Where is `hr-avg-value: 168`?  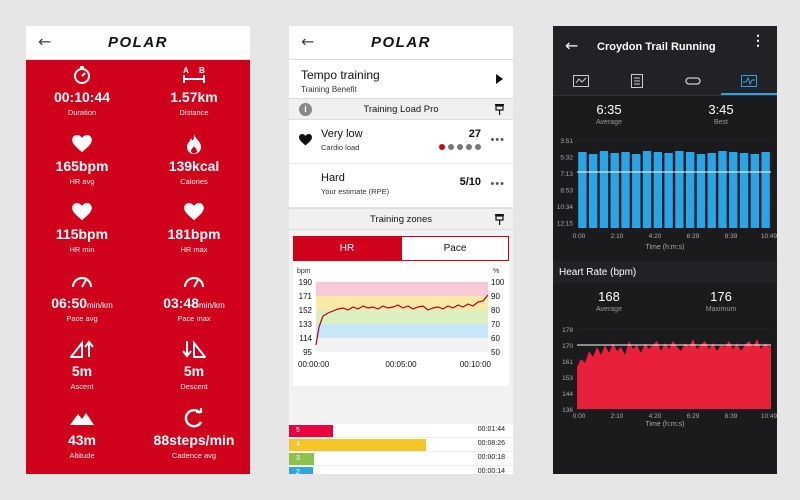 hr-avg-value: 168 is located at coordinates (609, 296).